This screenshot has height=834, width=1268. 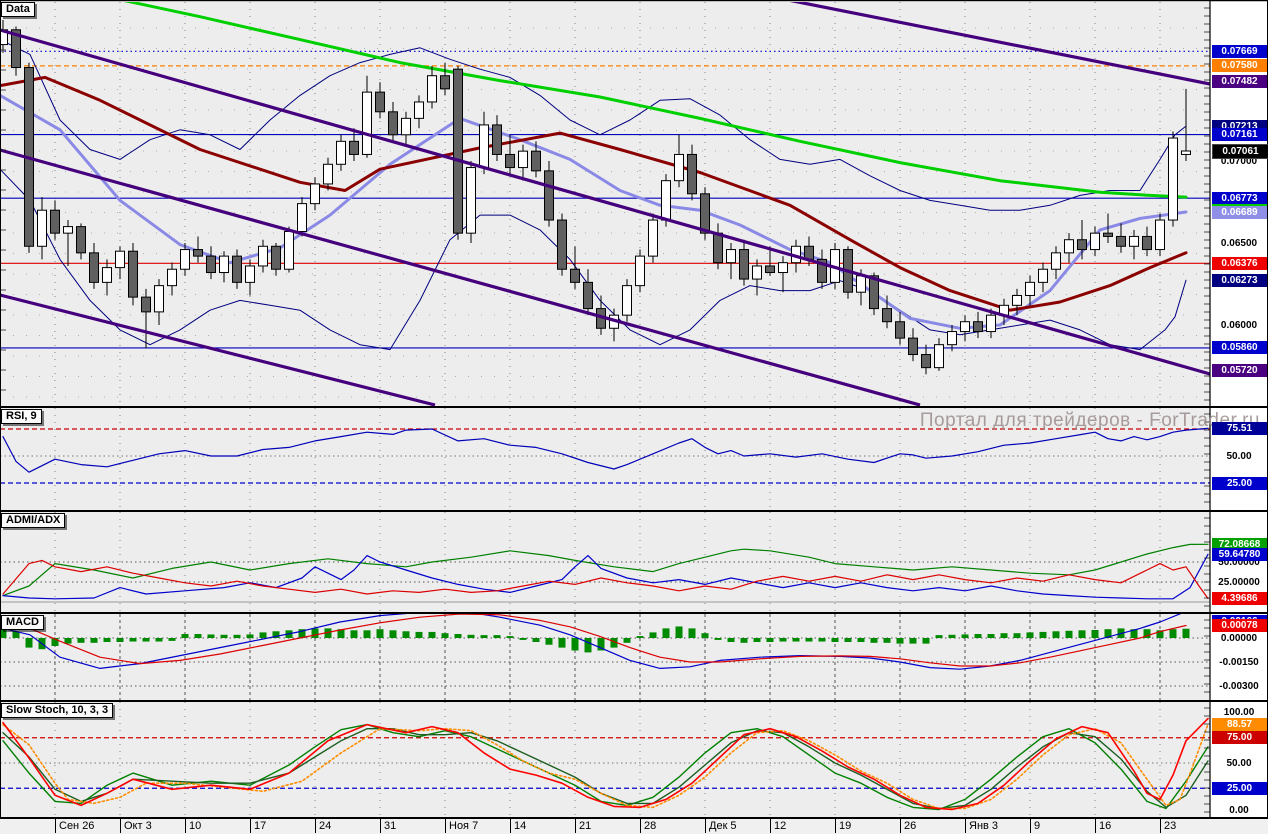 What do you see at coordinates (22, 622) in the screenshot?
I see `macd-panel-title-tab: MACD` at bounding box center [22, 622].